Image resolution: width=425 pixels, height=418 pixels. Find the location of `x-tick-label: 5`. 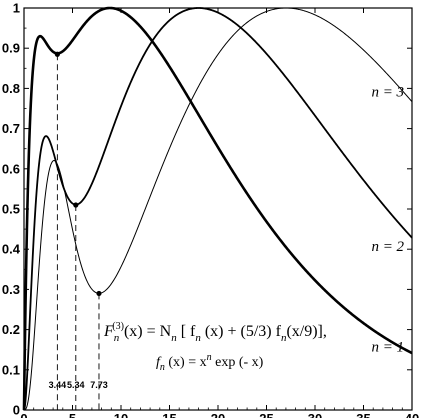

x-tick-label: 5 is located at coordinates (72, 414).